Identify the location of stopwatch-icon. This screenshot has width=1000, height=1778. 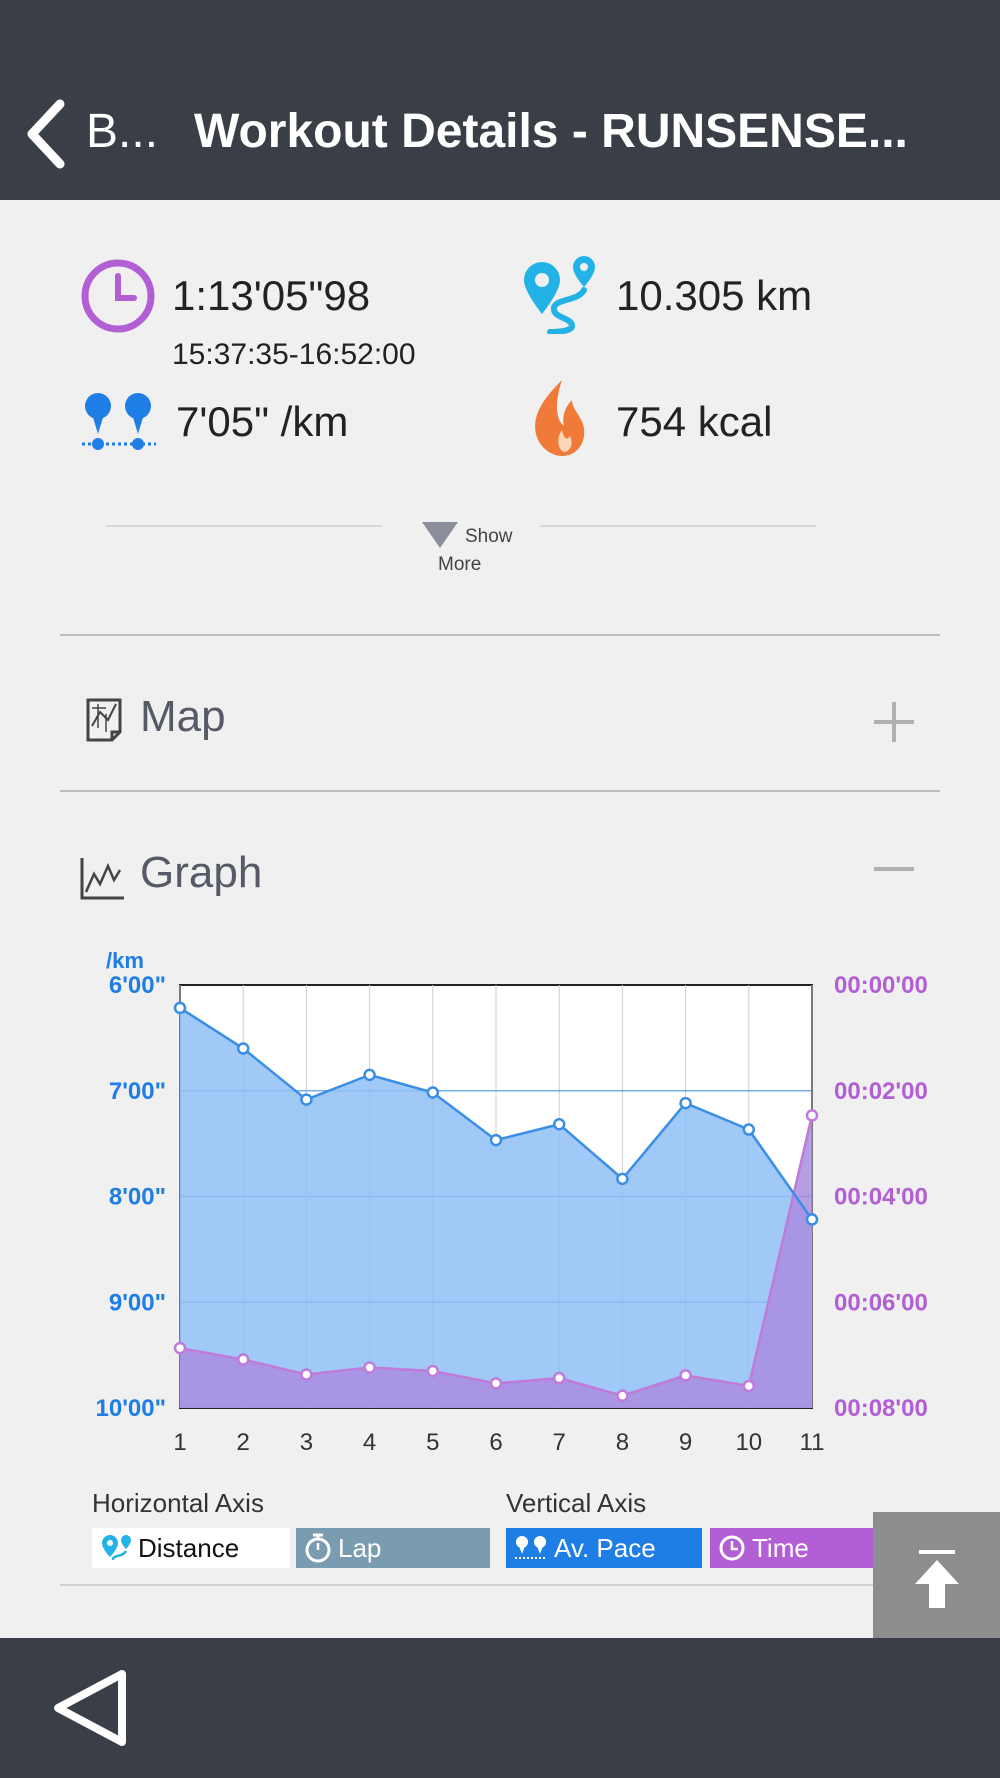
(318, 1548).